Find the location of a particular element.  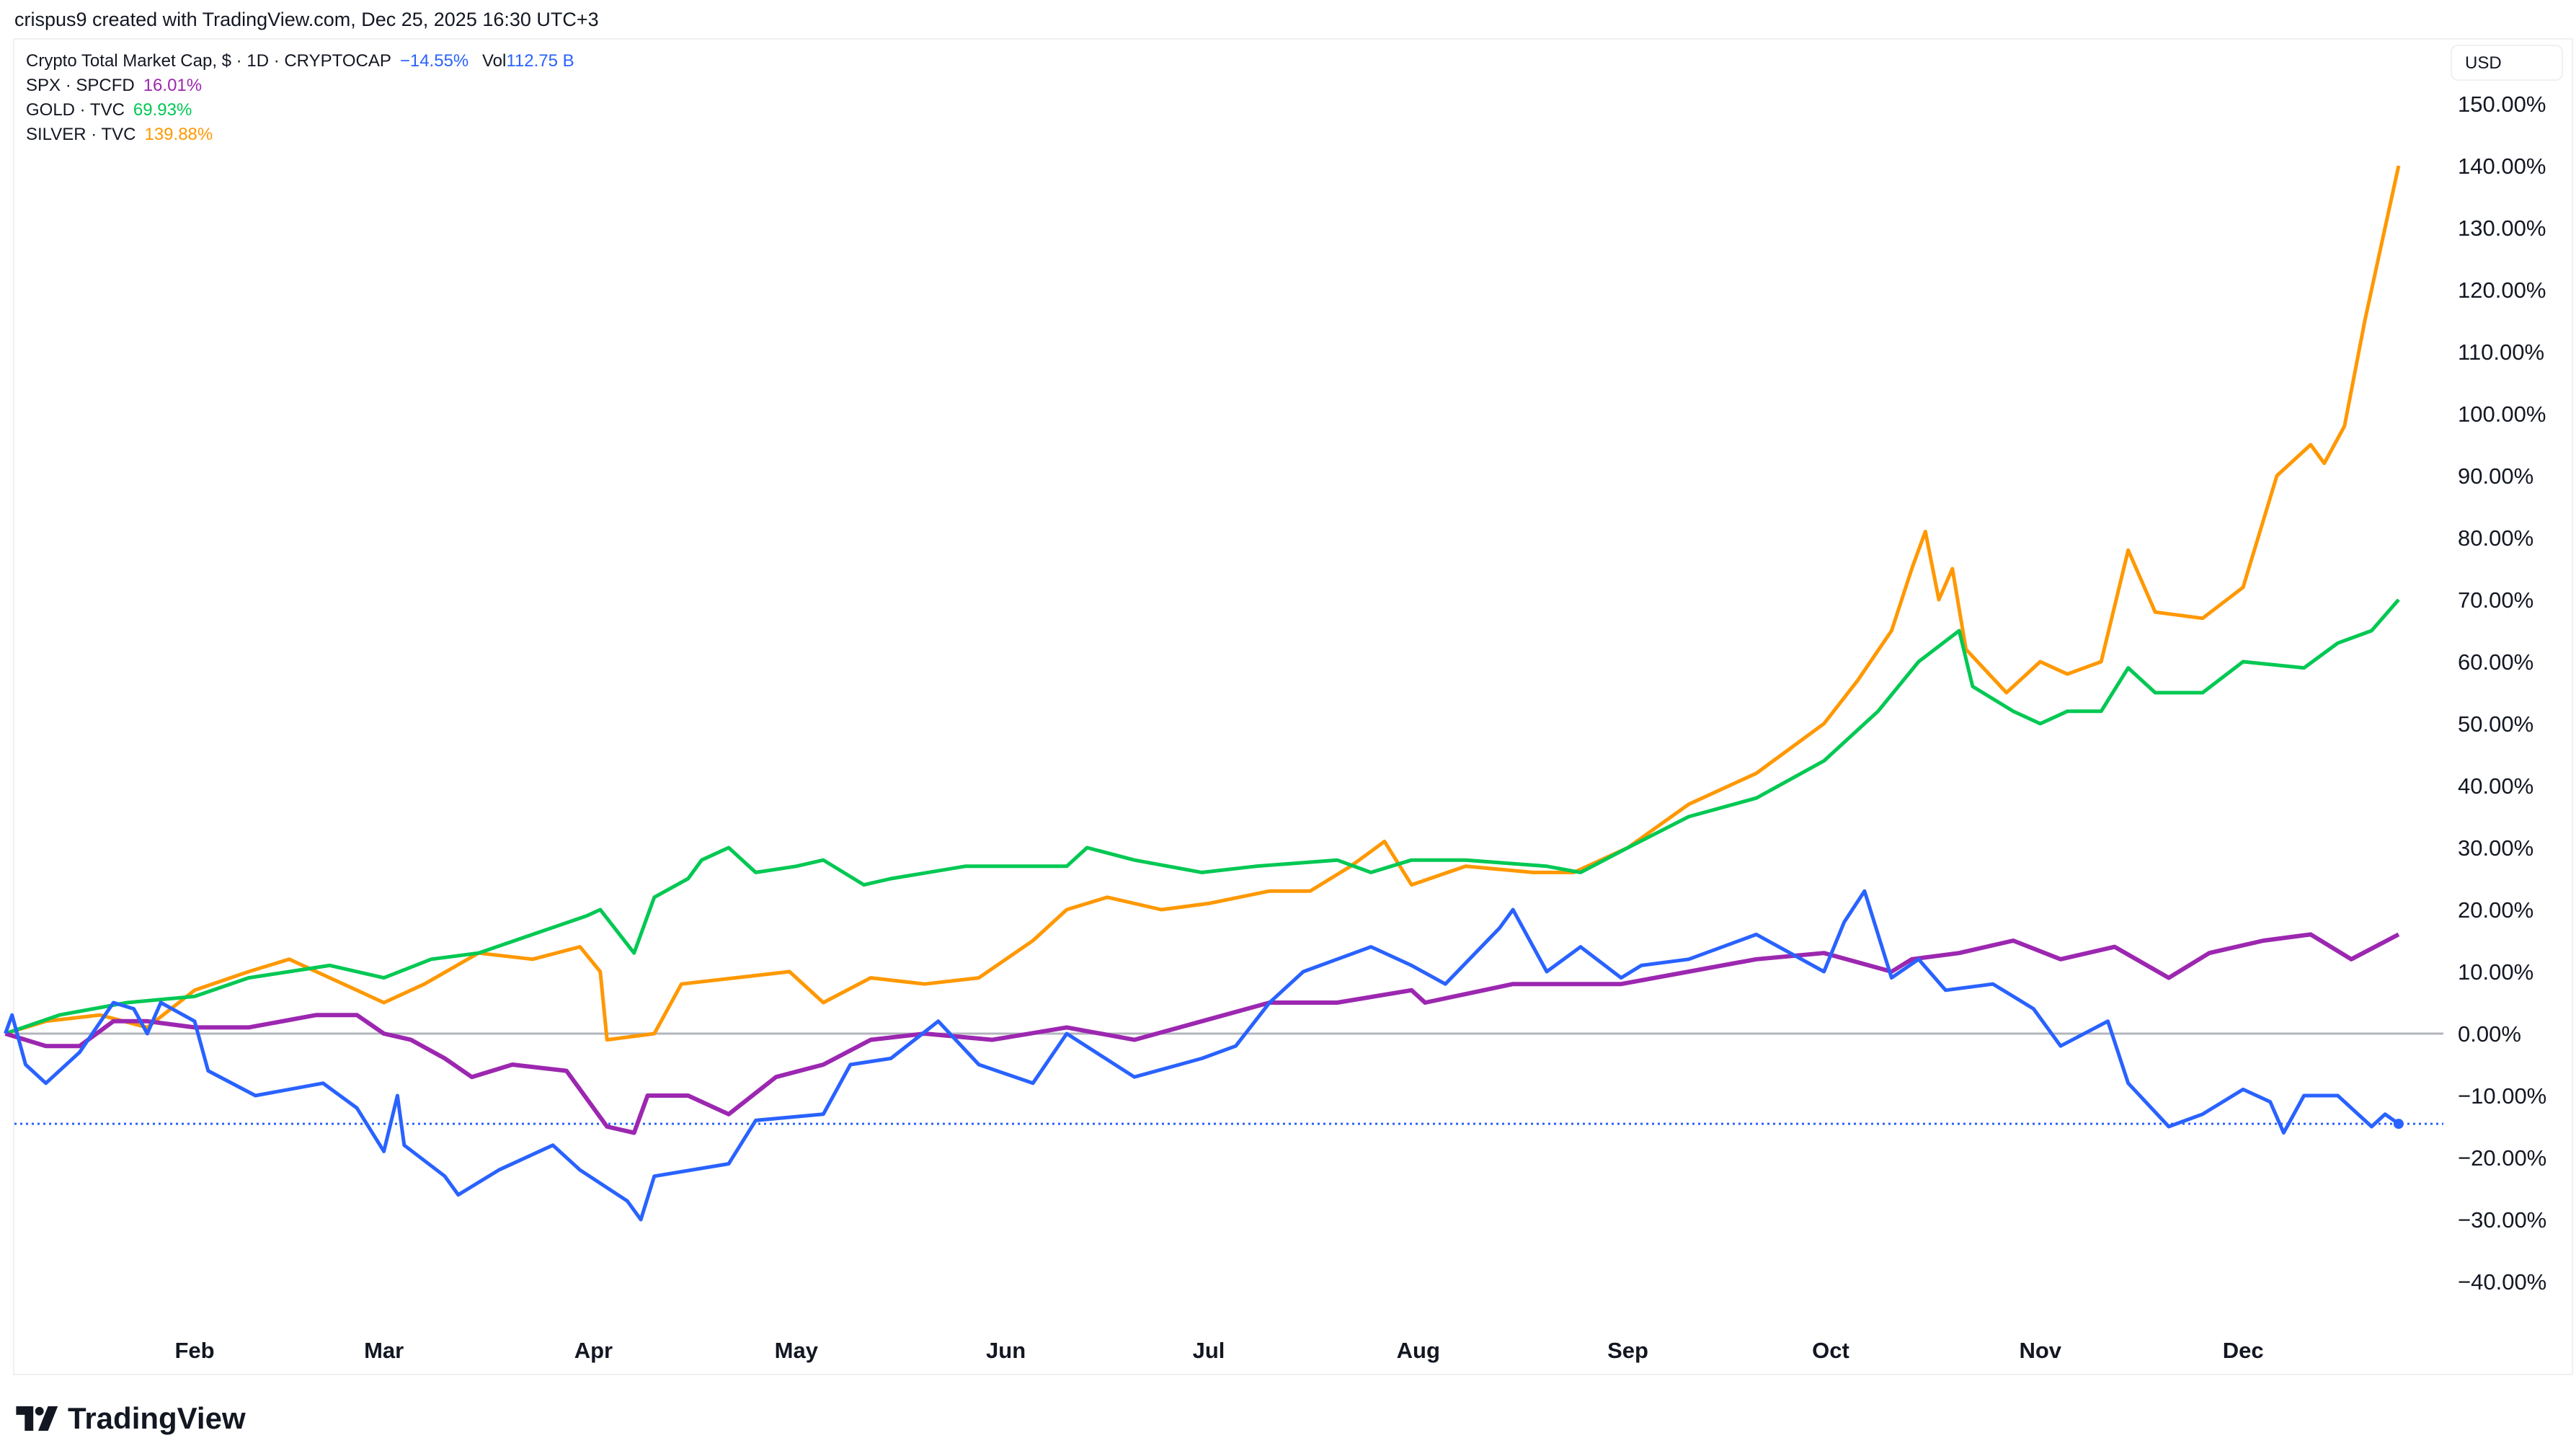

legend-label: SILVER · TVC is located at coordinates (81, 134).